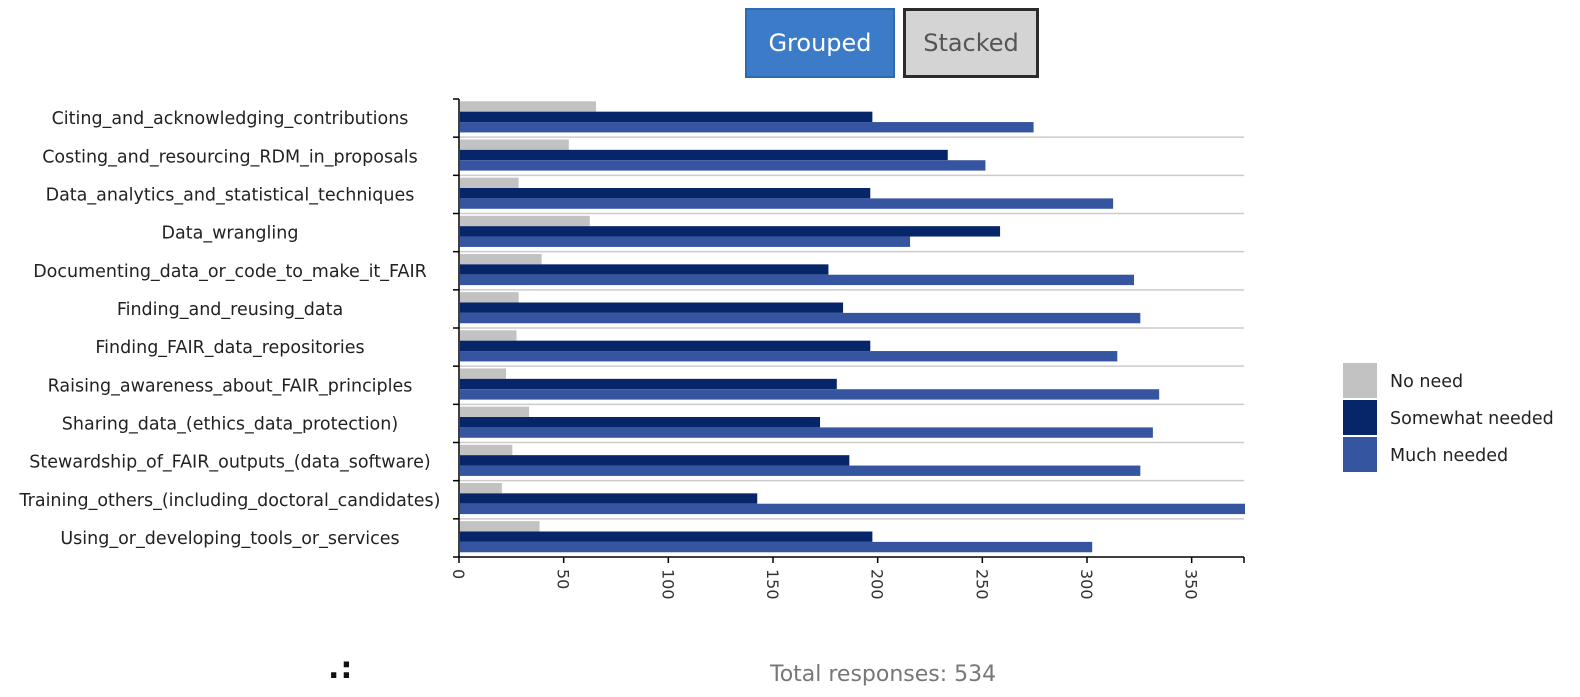  What do you see at coordinates (1472, 419) in the screenshot?
I see `legend-label: Somewhat needed` at bounding box center [1472, 419].